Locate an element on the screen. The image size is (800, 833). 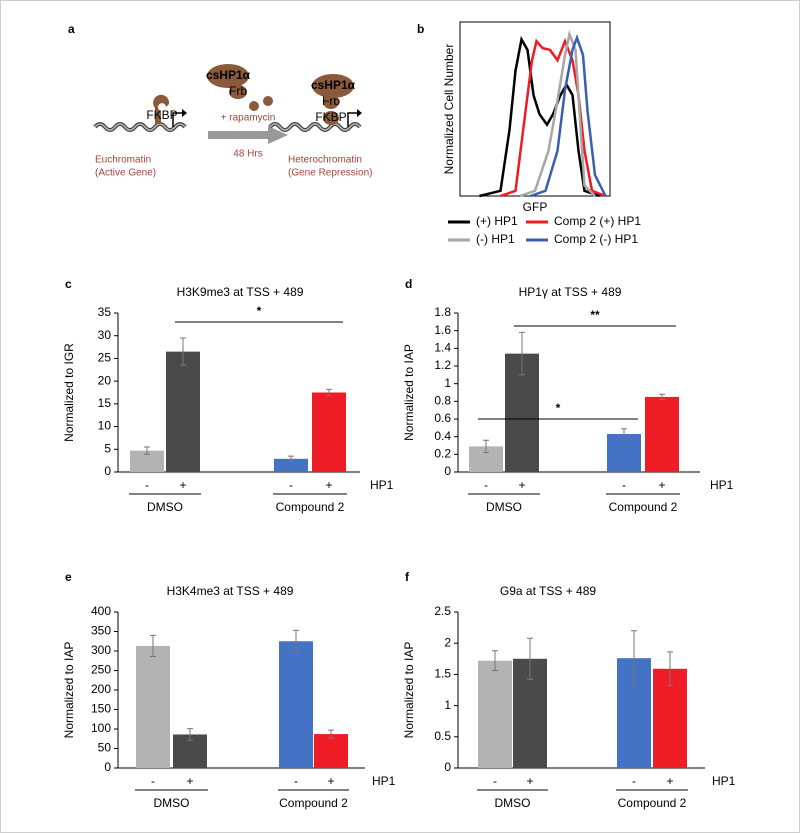
y-axis-label: Normalized to IGR is located at coordinates (69, 392).